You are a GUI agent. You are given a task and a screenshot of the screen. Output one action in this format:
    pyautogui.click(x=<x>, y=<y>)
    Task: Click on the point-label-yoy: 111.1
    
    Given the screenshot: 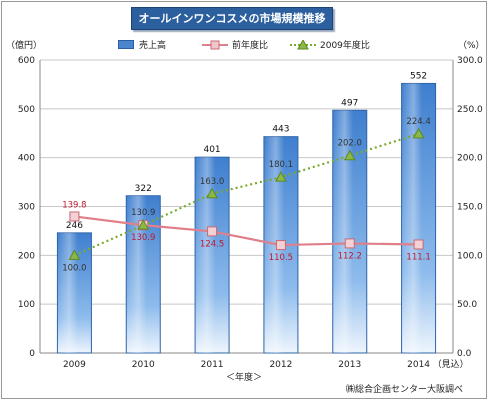 What is the action you would take?
    pyautogui.click(x=418, y=257)
    